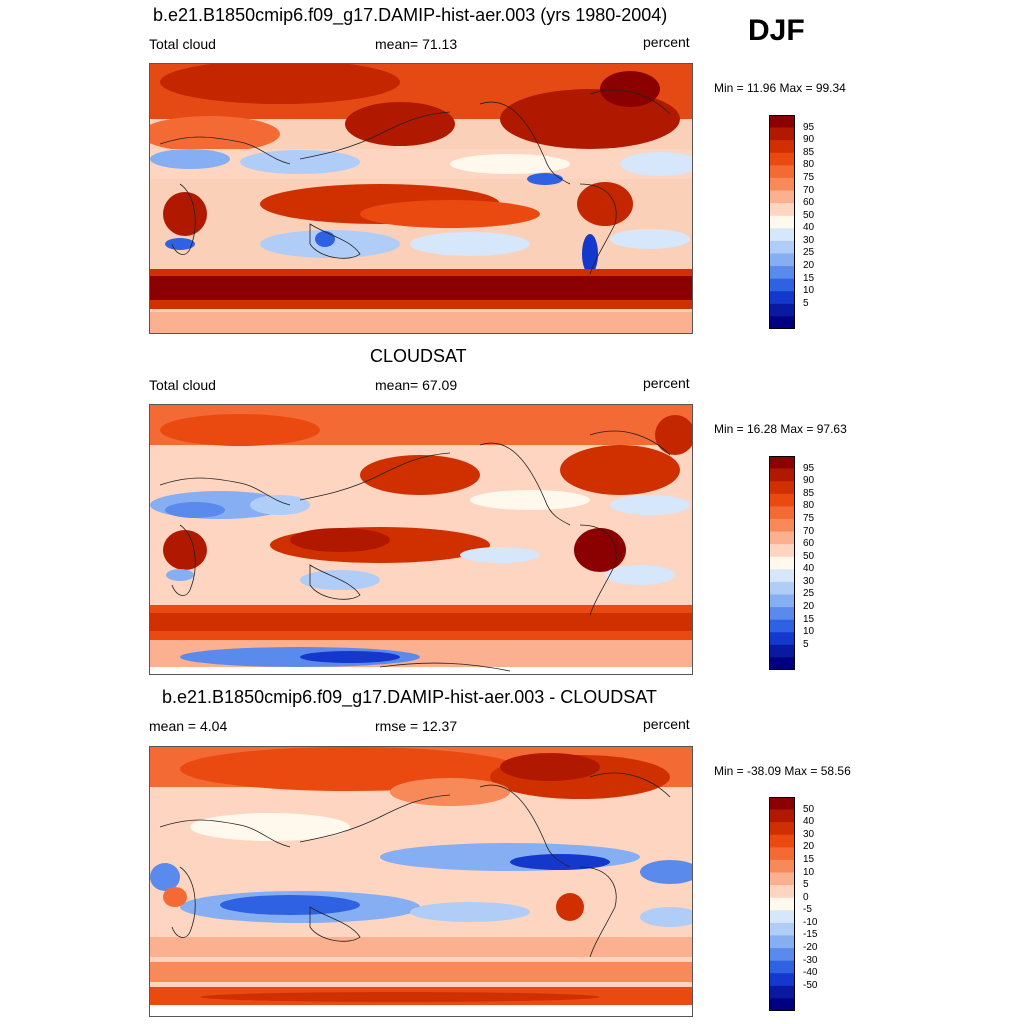 The height and width of the screenshot is (1024, 1024). Describe the element at coordinates (418, 356) in the screenshot. I see `panel2-title: CLOUDSAT` at that location.